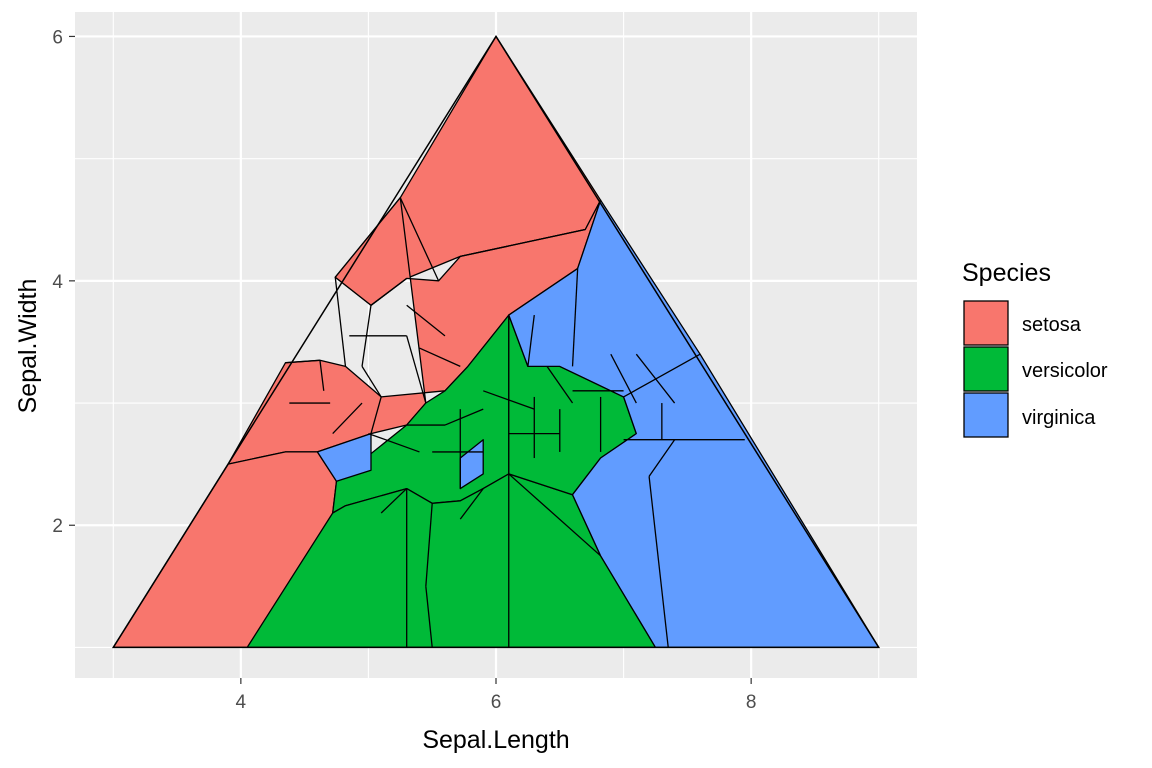 The image size is (1152, 768). What do you see at coordinates (28, 346) in the screenshot?
I see `y-axis-title: Sepal.Width` at bounding box center [28, 346].